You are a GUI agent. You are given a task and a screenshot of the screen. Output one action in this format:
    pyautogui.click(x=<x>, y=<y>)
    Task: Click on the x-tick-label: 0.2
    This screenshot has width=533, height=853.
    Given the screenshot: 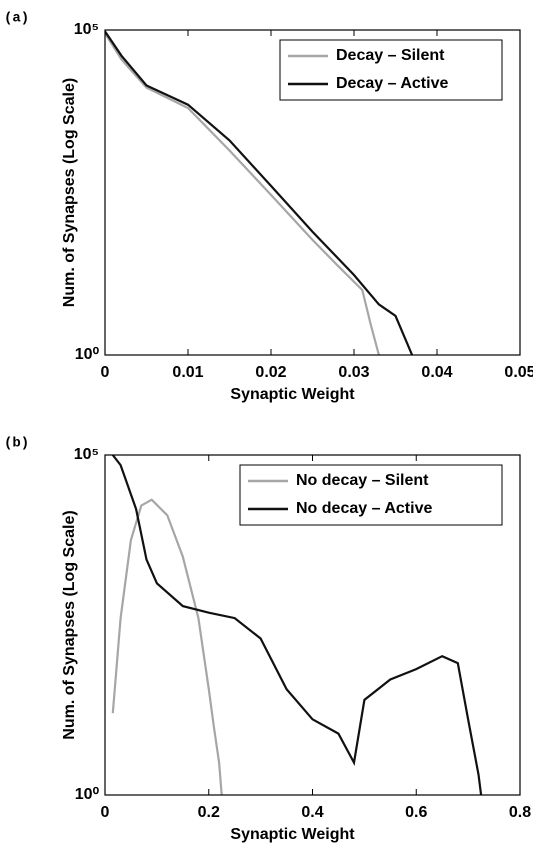 What is the action you would take?
    pyautogui.click(x=209, y=812)
    